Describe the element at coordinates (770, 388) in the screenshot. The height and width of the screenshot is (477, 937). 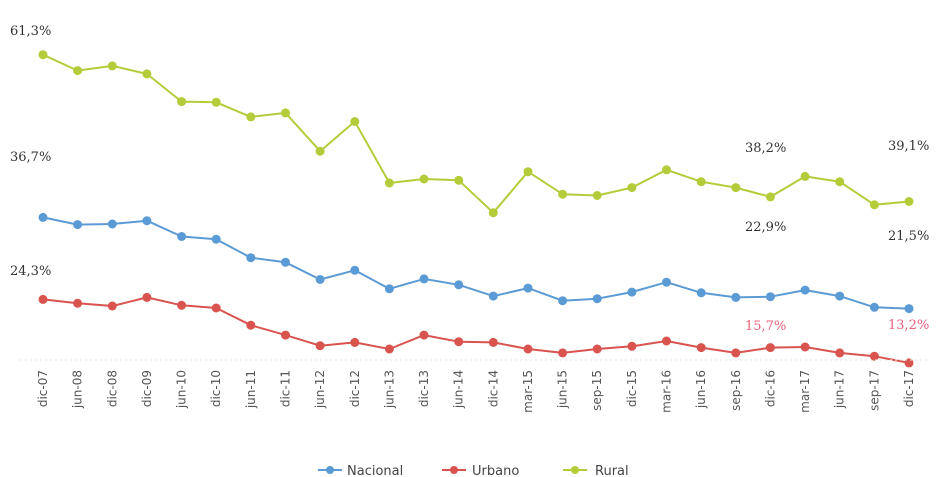
I see `x-tick-label: dic-16` at that location.